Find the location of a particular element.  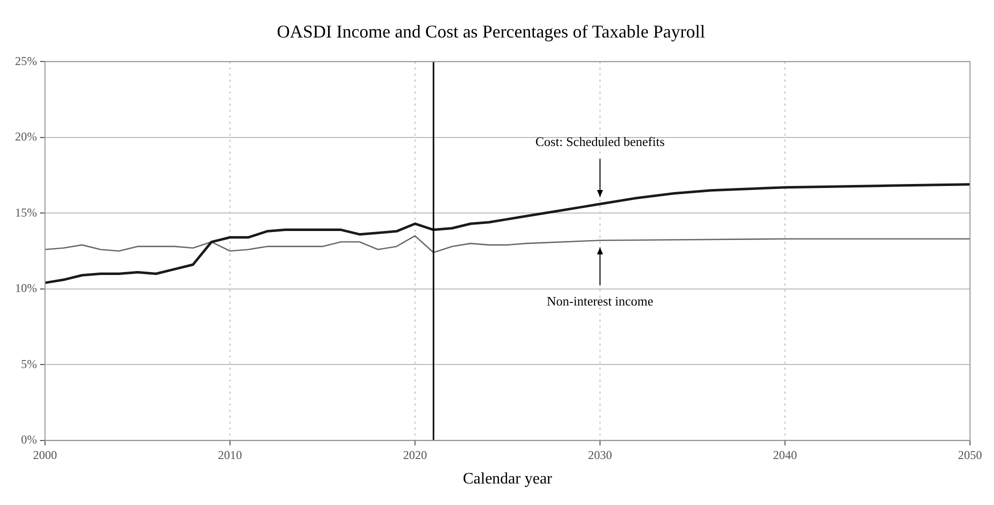

x-tick-label: 2010 is located at coordinates (230, 455).